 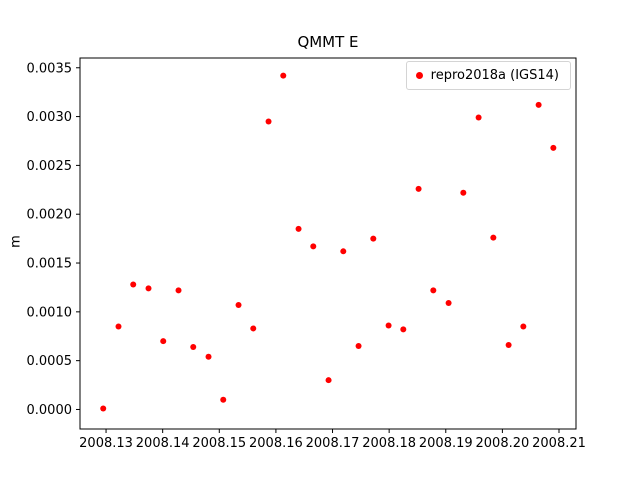 What do you see at coordinates (106, 443) in the screenshot?
I see `x-tick-label: 2008.13` at bounding box center [106, 443].